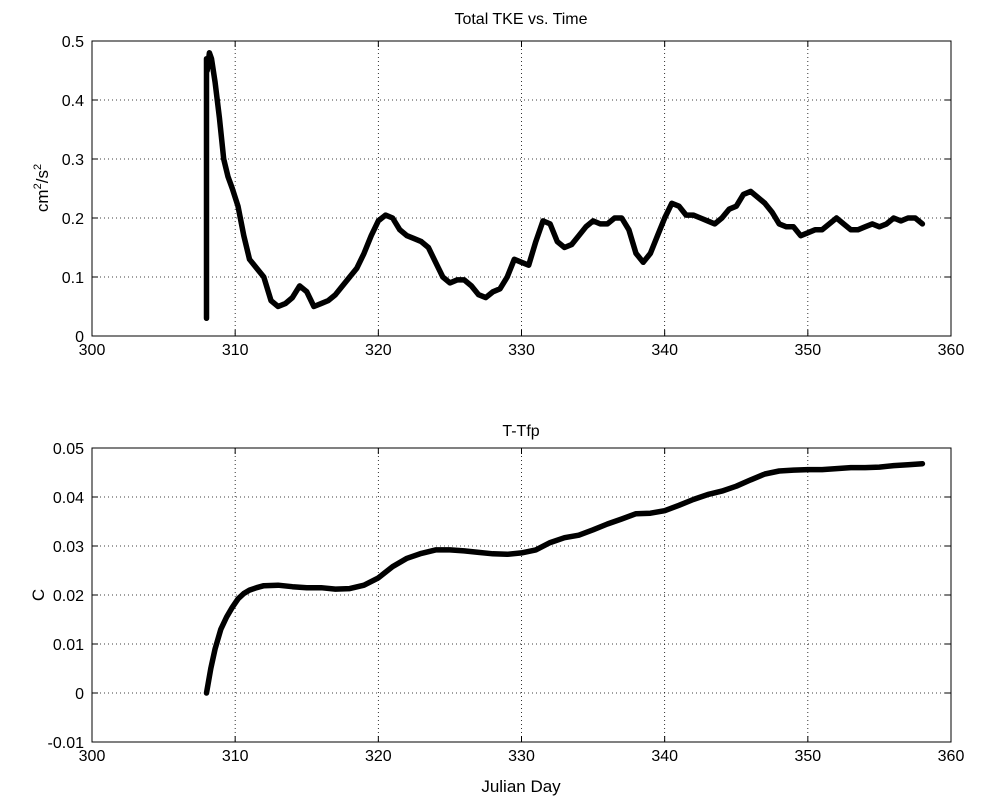  What do you see at coordinates (807, 350) in the screenshot?
I see `tke-x-tick-label: 350` at bounding box center [807, 350].